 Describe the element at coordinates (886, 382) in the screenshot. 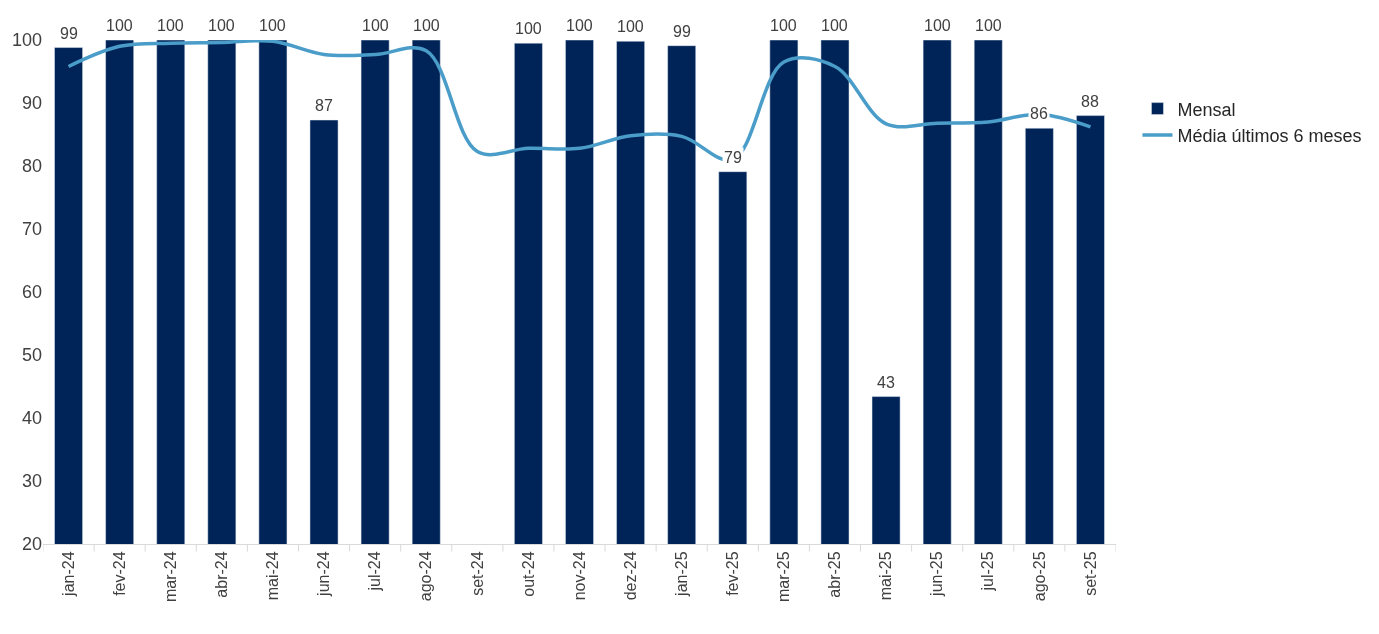

I see `data-label: 43` at that location.